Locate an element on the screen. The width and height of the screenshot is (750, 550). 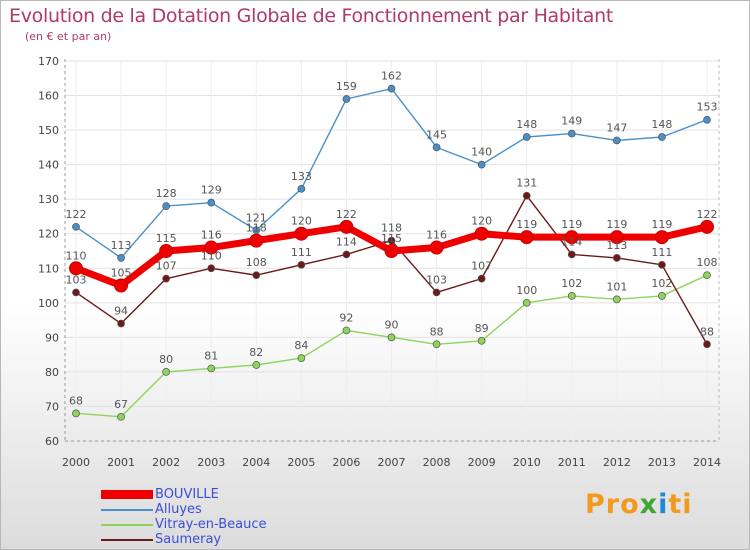
data-label: 116 is located at coordinates (211, 235).